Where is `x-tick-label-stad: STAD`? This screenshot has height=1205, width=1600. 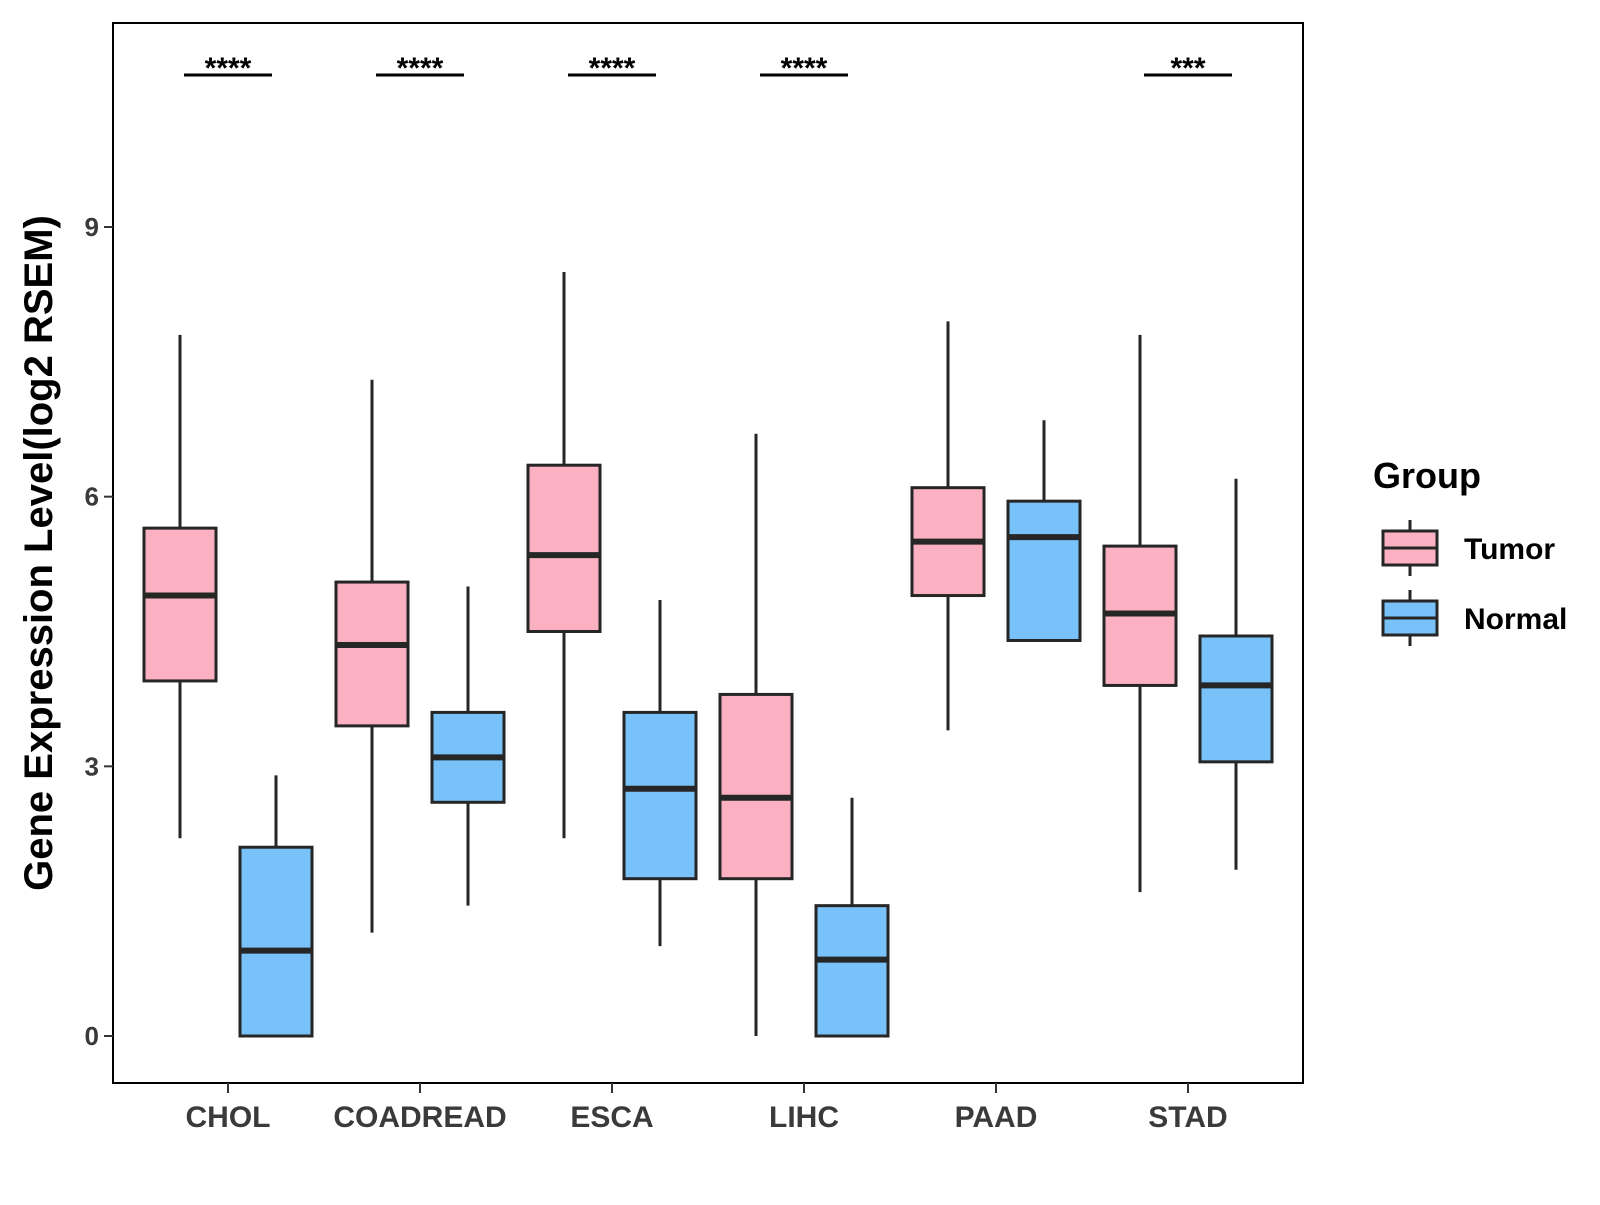
x-tick-label-stad: STAD is located at coordinates (1187, 1117).